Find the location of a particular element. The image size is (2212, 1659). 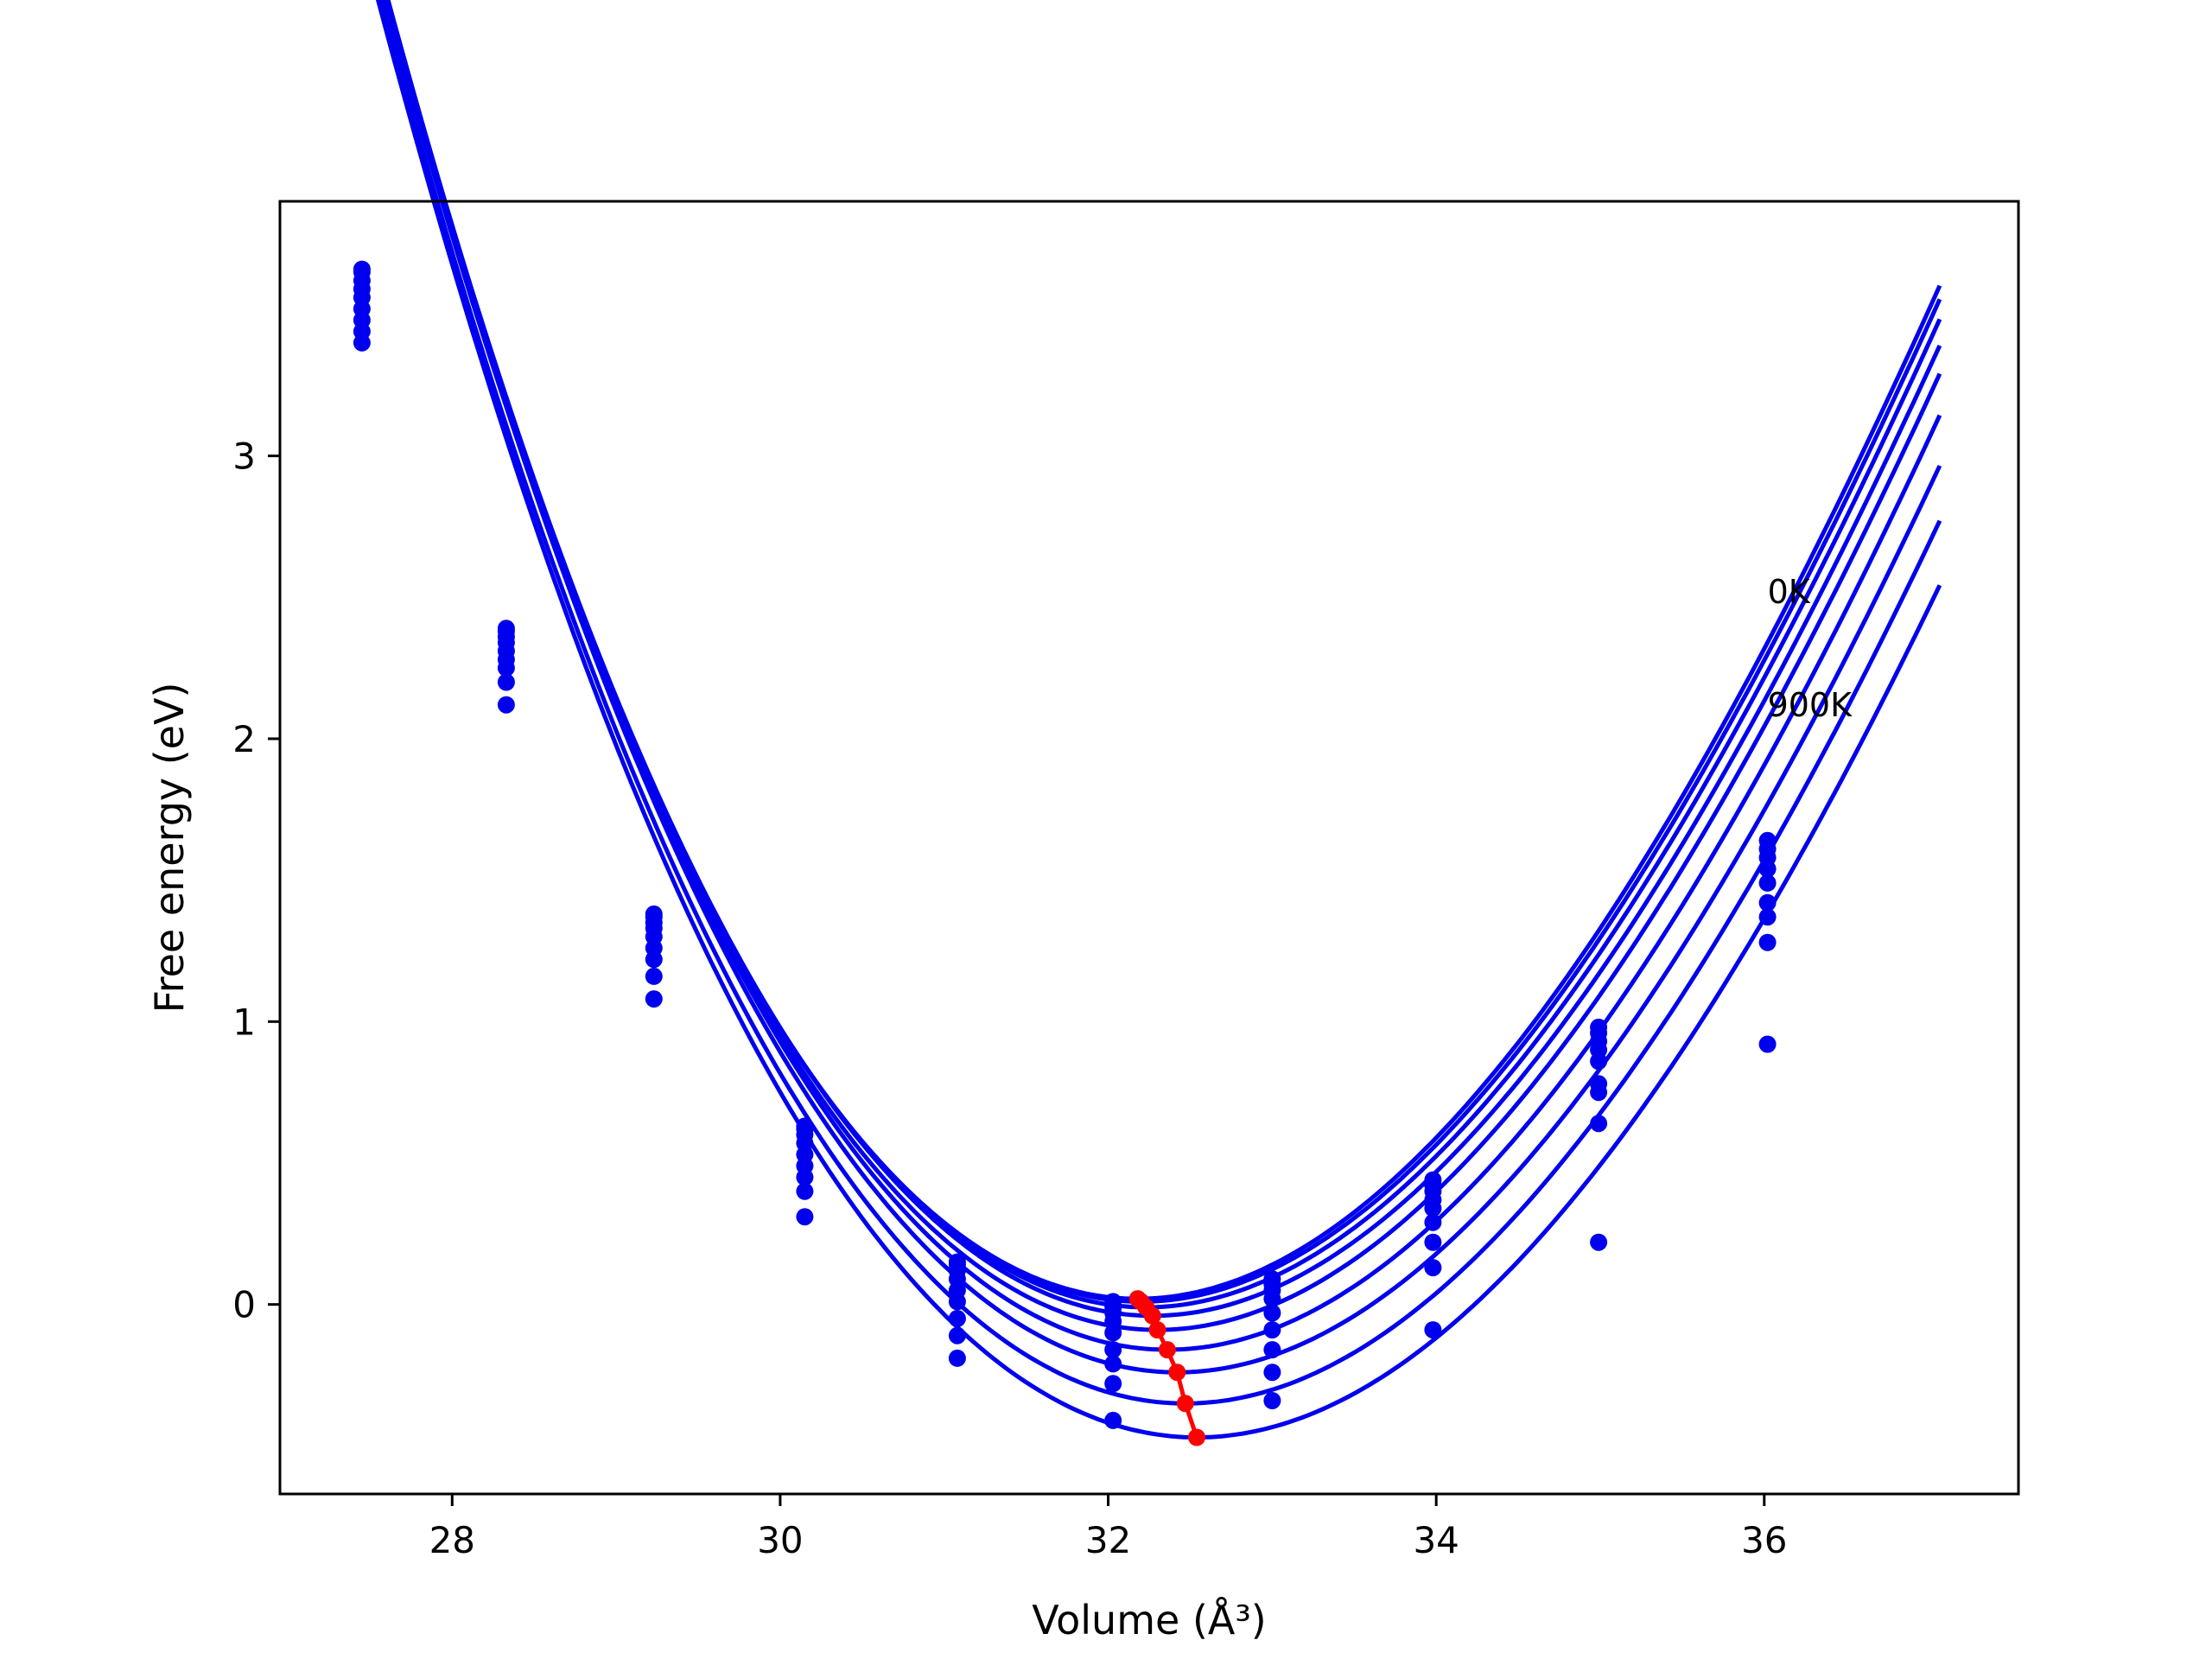

x-tick-label-34: 34 is located at coordinates (1436, 1540).